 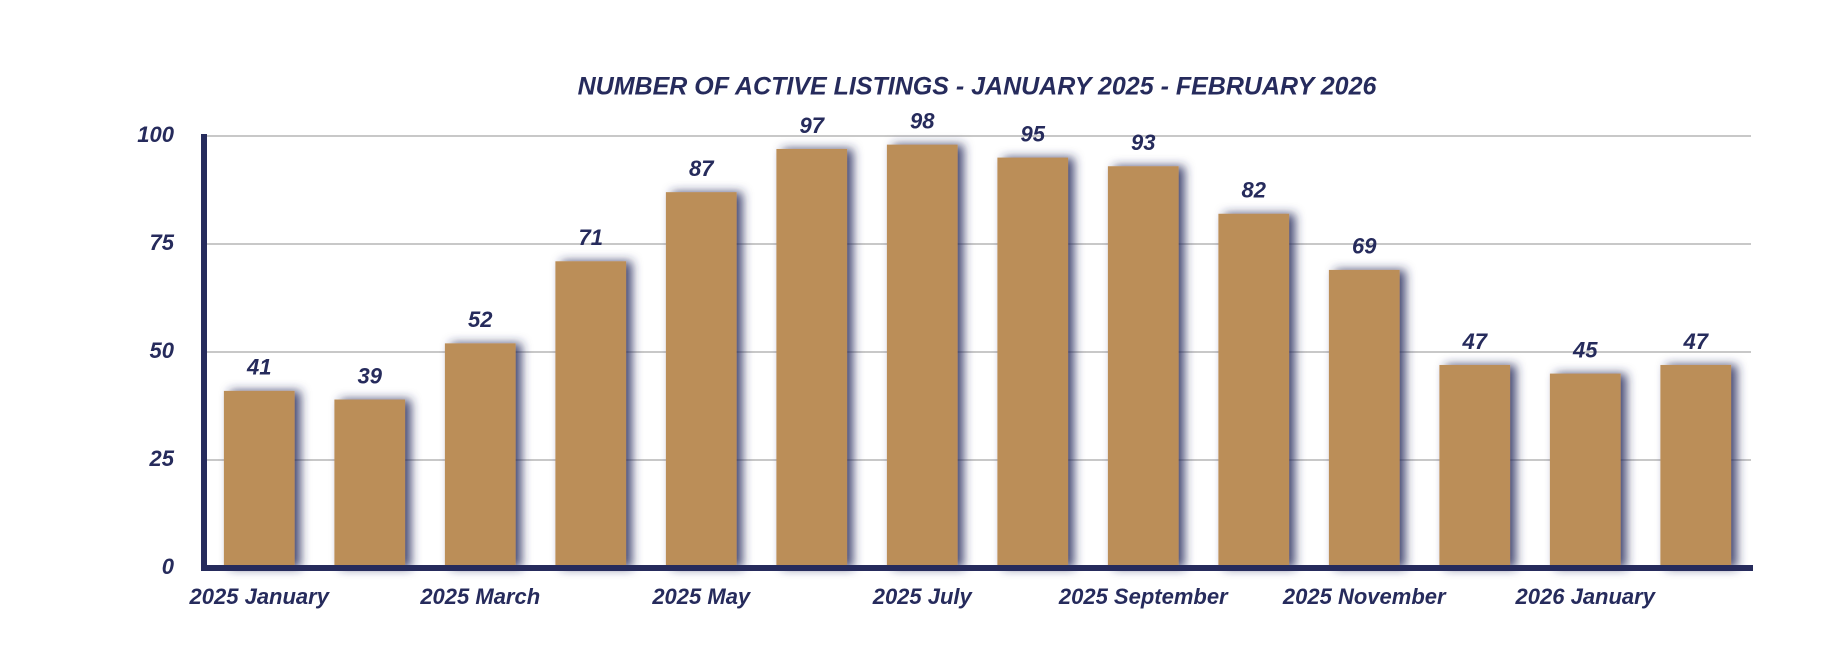 What do you see at coordinates (1143, 596) in the screenshot?
I see `x-tick-label: 2025 September` at bounding box center [1143, 596].